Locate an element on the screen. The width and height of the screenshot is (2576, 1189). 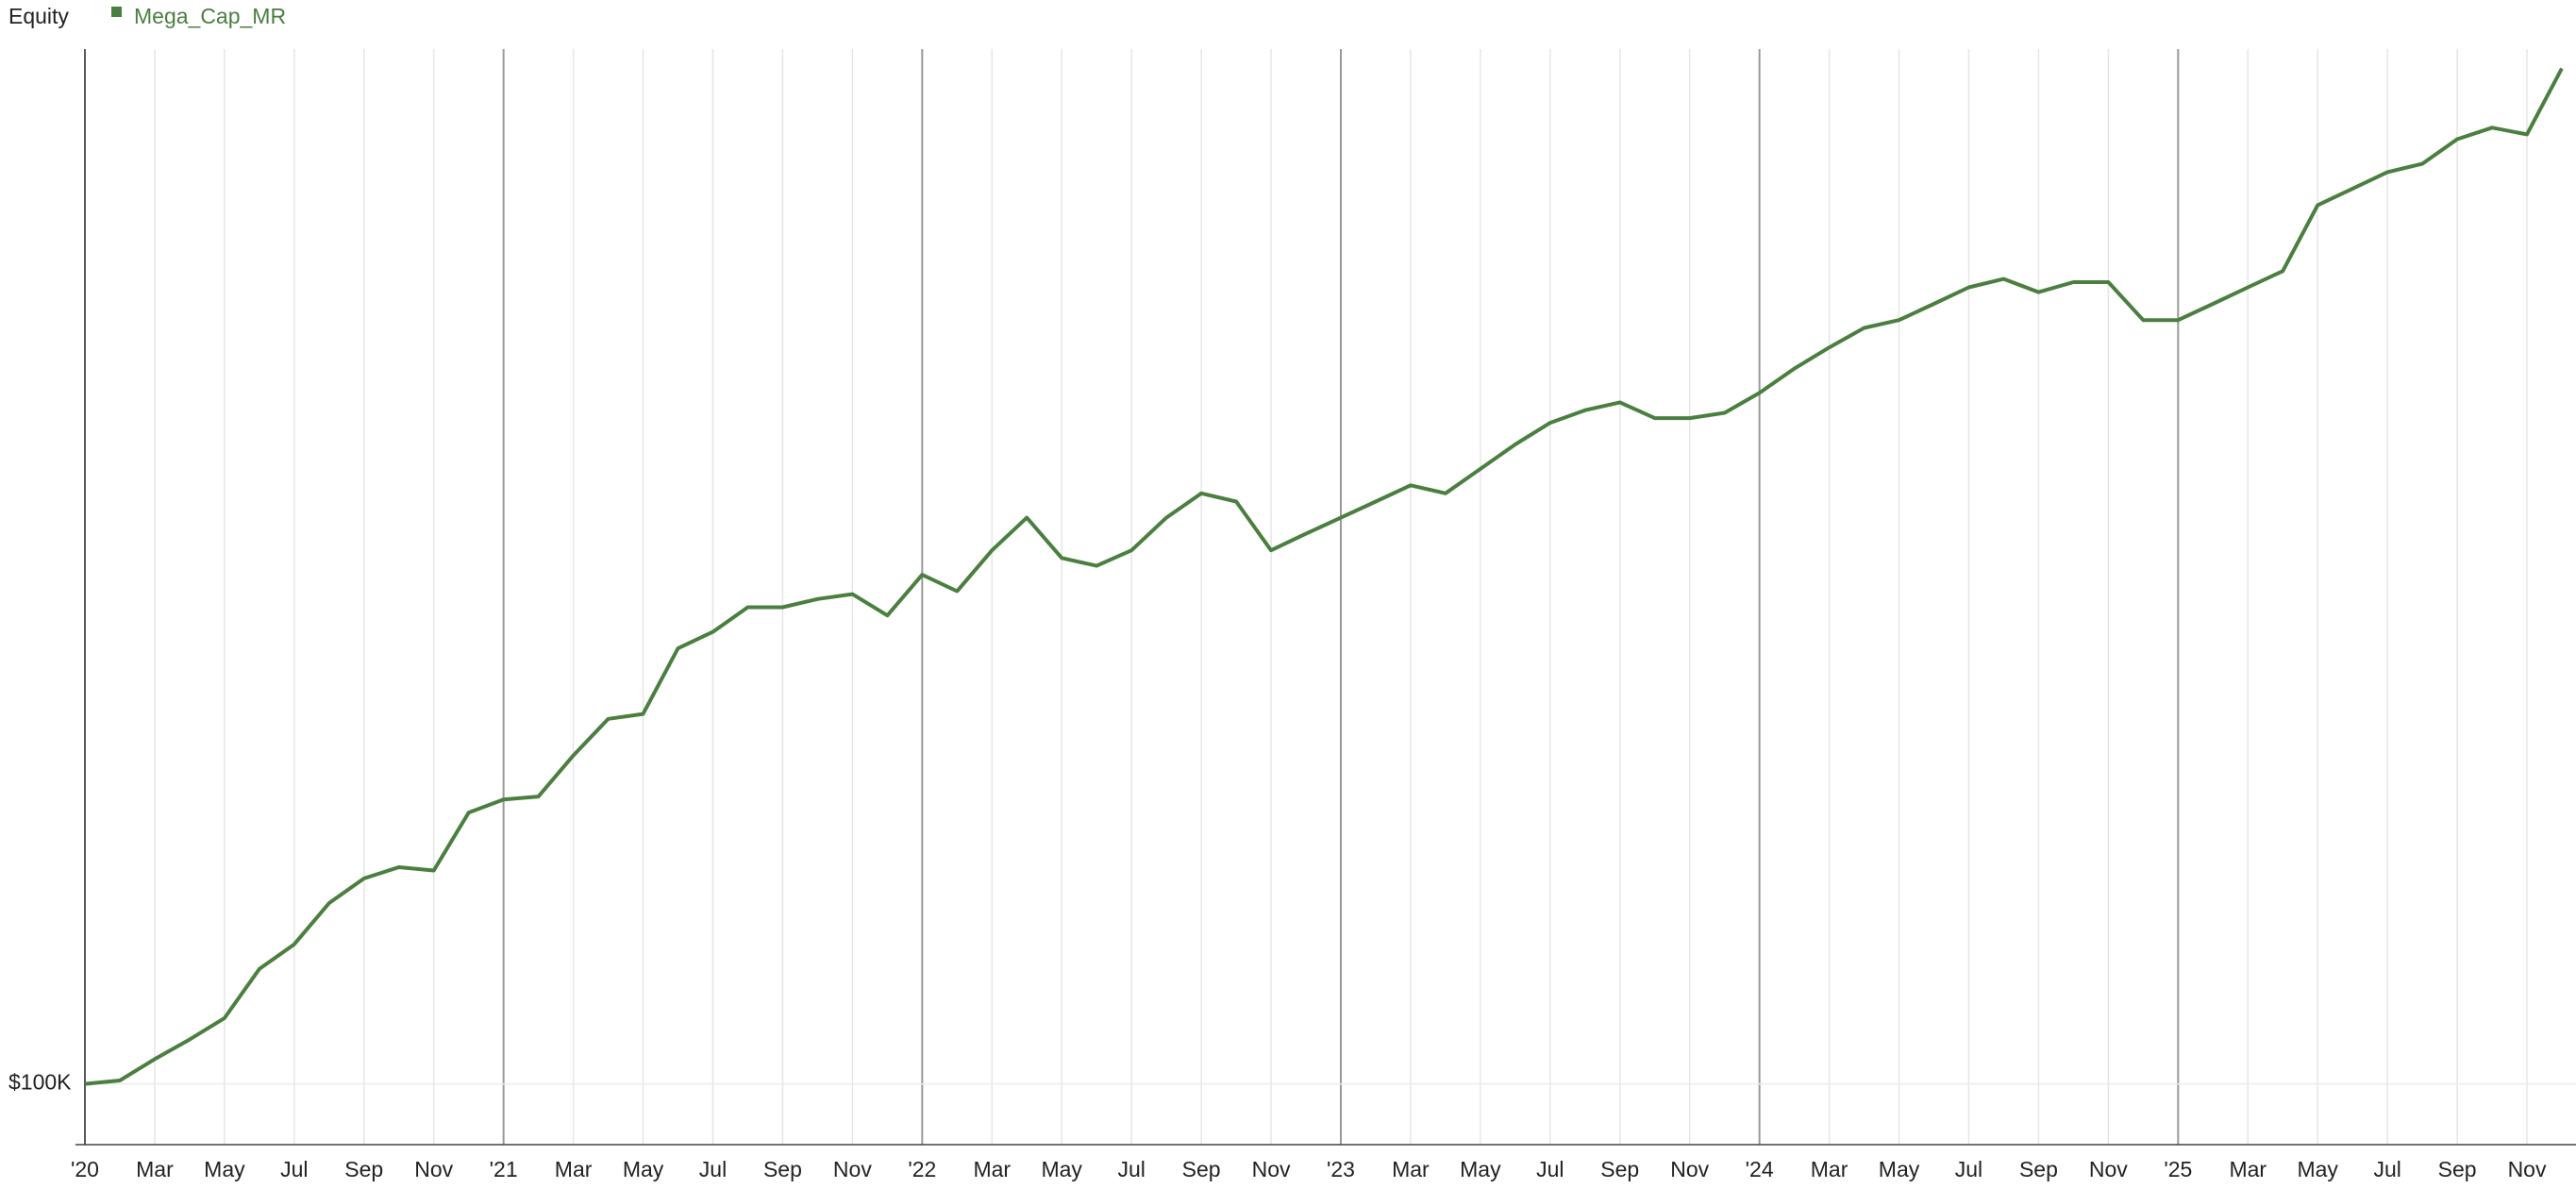
x-tick-label: '25 is located at coordinates (2178, 1169).